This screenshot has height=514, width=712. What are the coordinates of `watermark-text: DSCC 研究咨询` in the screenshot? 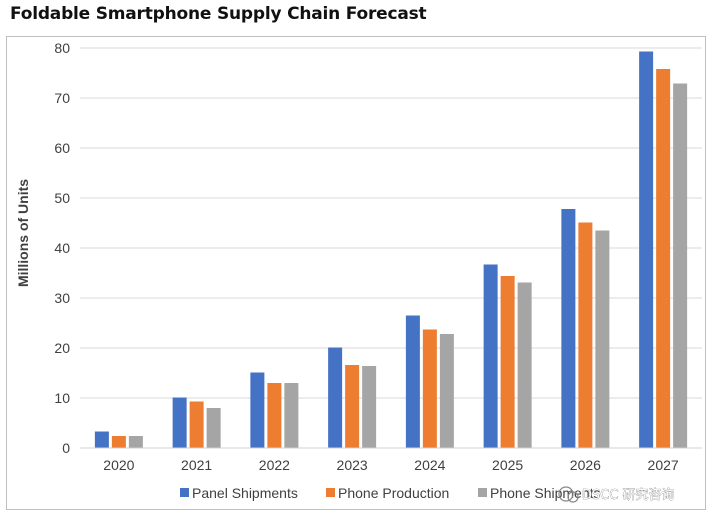 It's located at (628, 495).